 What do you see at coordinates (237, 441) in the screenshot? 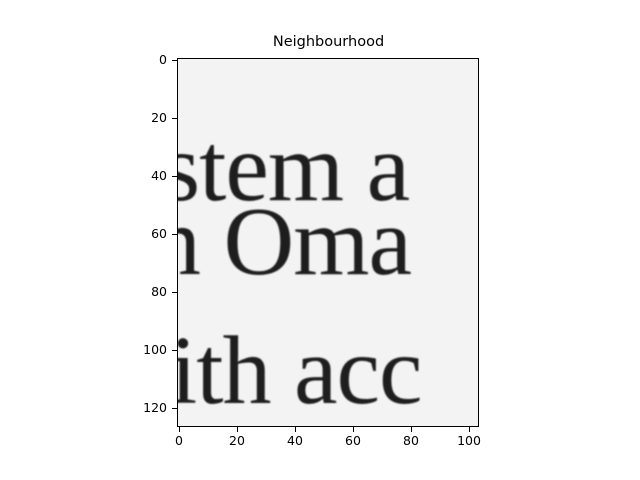
I see `x-tick-label: 20` at bounding box center [237, 441].